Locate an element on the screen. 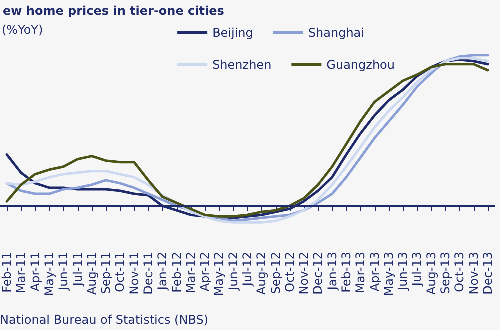  x-tick-label: Jul-12 is located at coordinates (247, 270).